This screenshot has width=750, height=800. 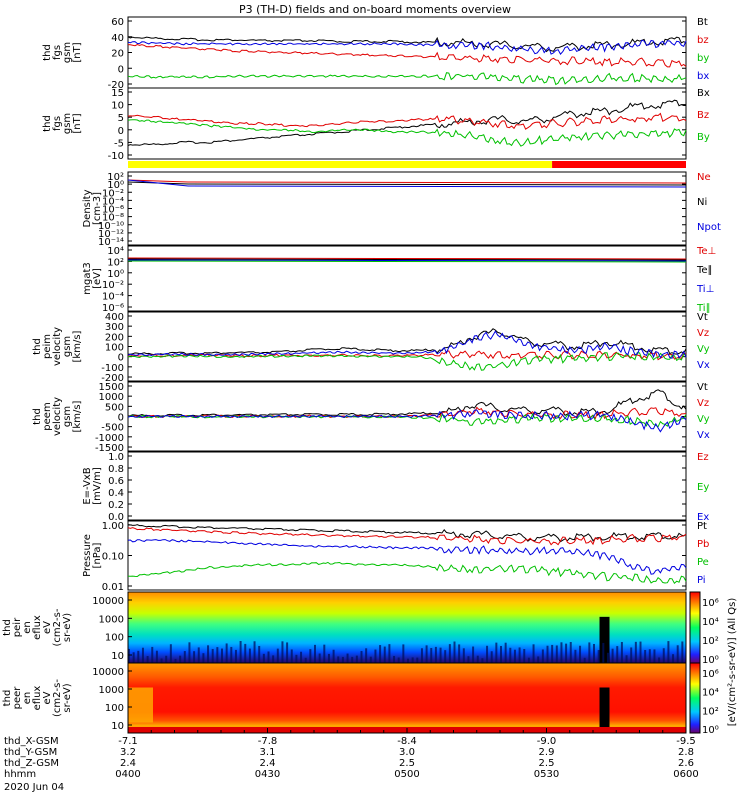 I want to click on fgs-components-ytick: 10, so click(x=117, y=106).